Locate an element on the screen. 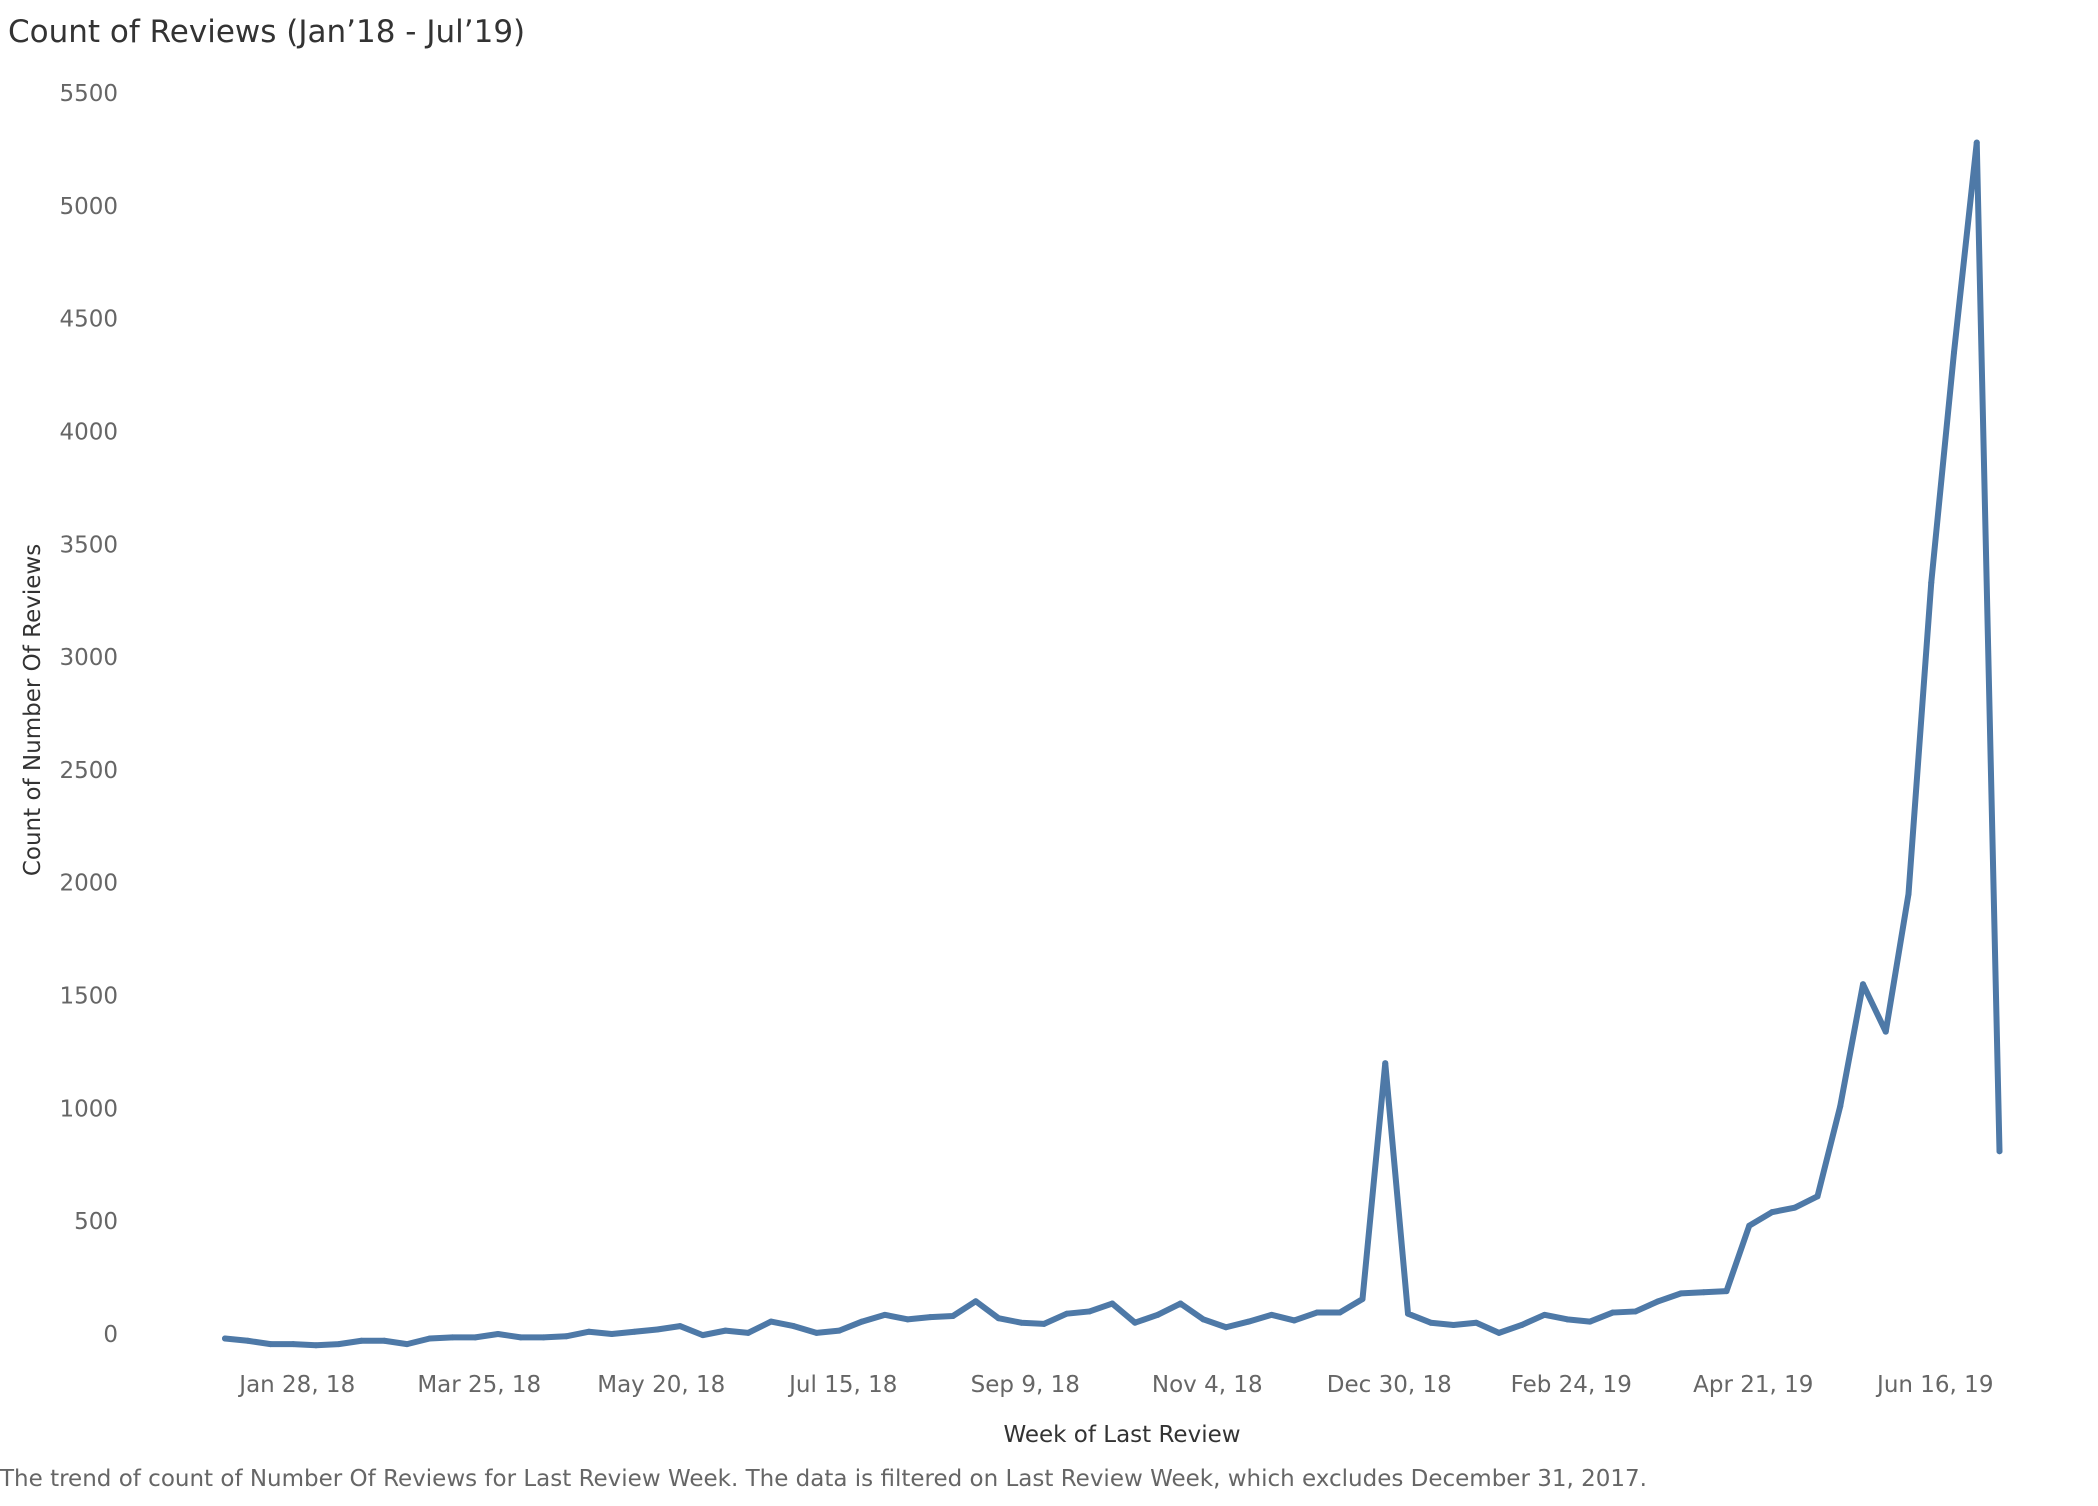 Image resolution: width=2098 pixels, height=1506 pixels. x-tick-label: Apr 21, 19 is located at coordinates (1753, 1385).